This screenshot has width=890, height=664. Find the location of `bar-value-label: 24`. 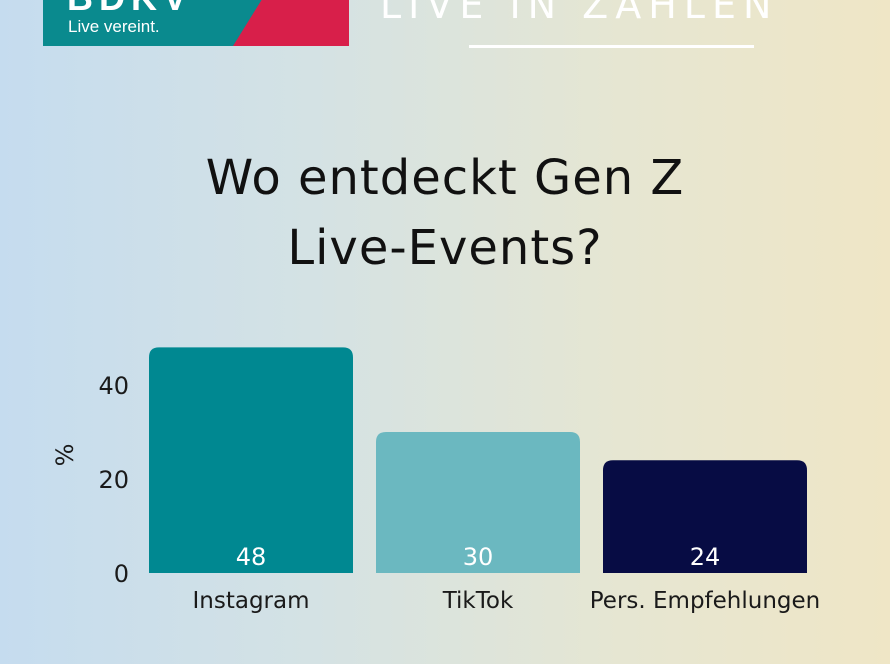

bar-value-label: 24 is located at coordinates (705, 557).